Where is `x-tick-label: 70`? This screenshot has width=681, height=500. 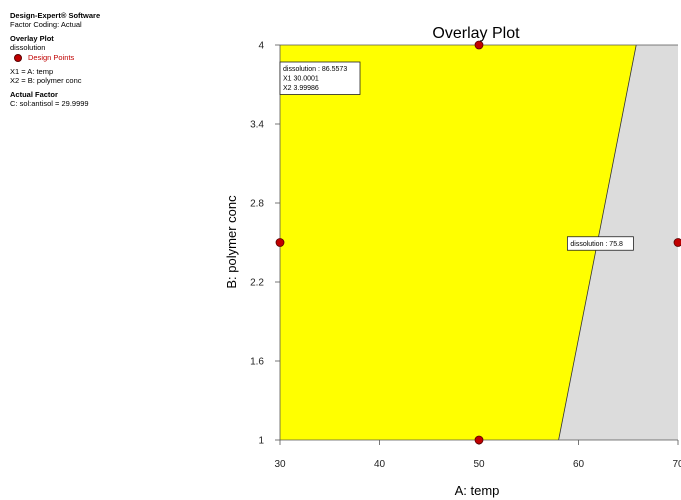 x-tick-label: 70 is located at coordinates (676, 464).